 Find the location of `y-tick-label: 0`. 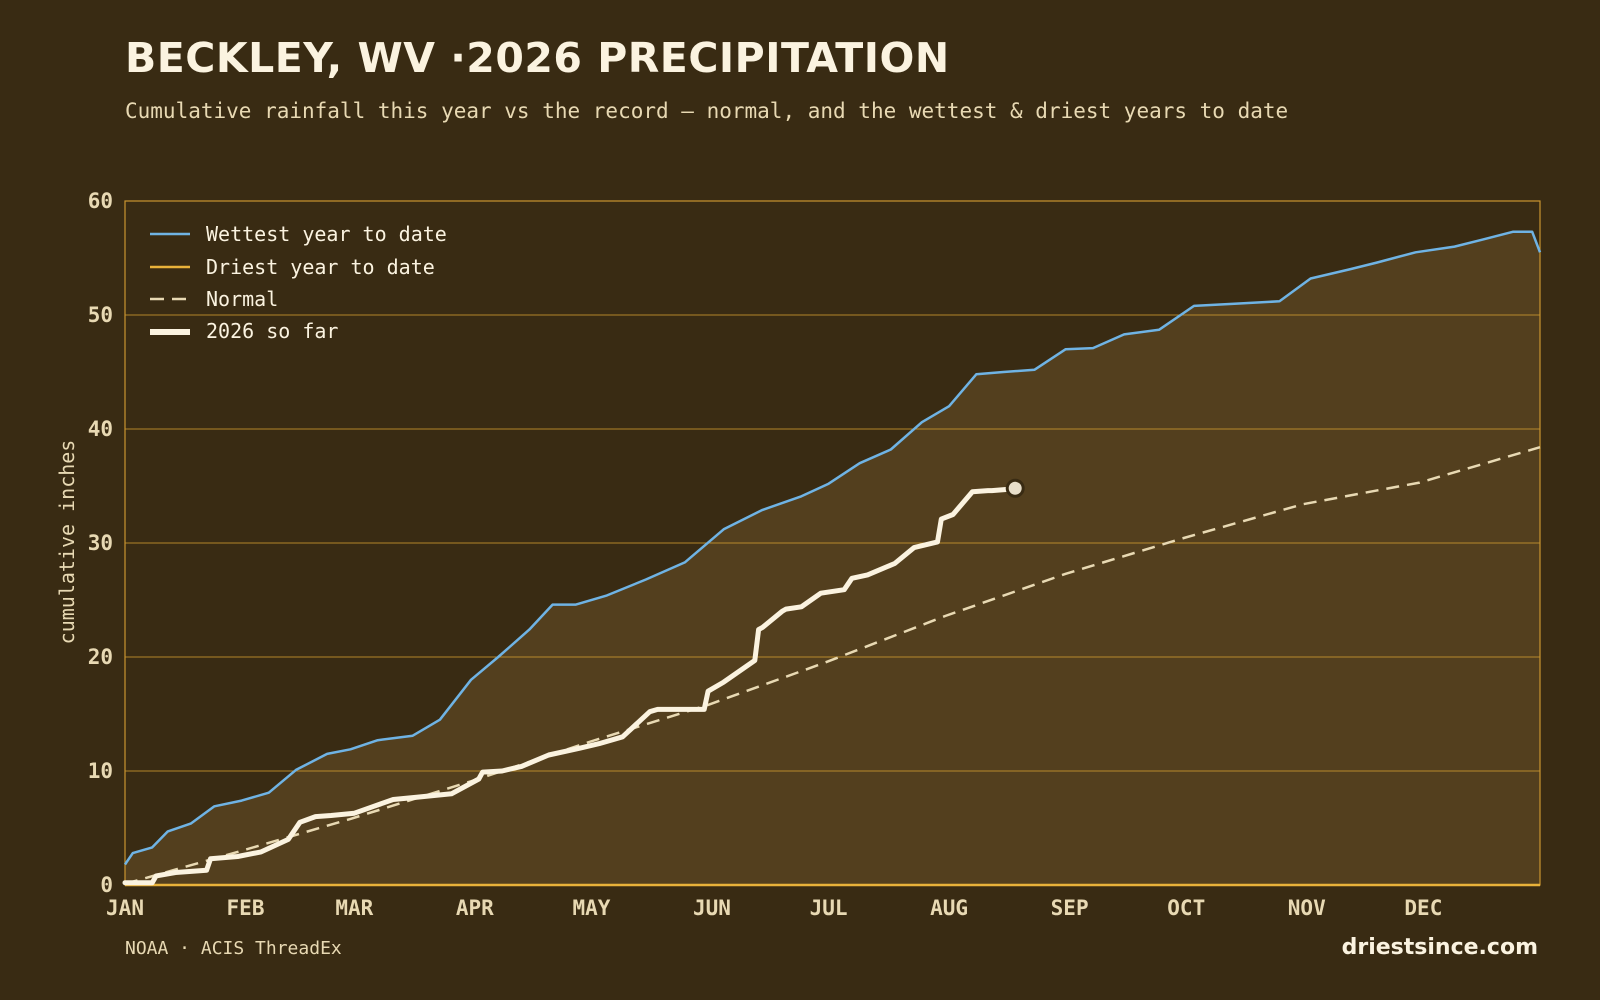

y-tick-label: 0 is located at coordinates (106, 885).